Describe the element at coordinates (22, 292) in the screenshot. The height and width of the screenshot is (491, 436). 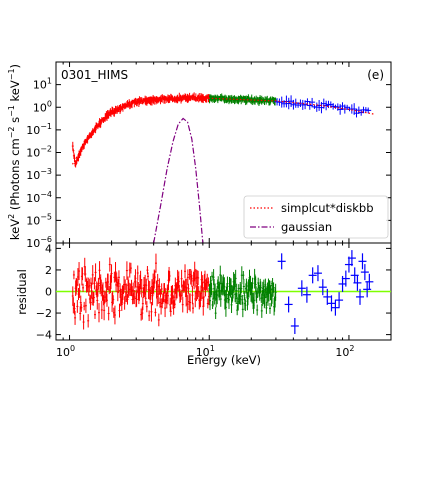
I see `residual-y-label: residual` at that location.